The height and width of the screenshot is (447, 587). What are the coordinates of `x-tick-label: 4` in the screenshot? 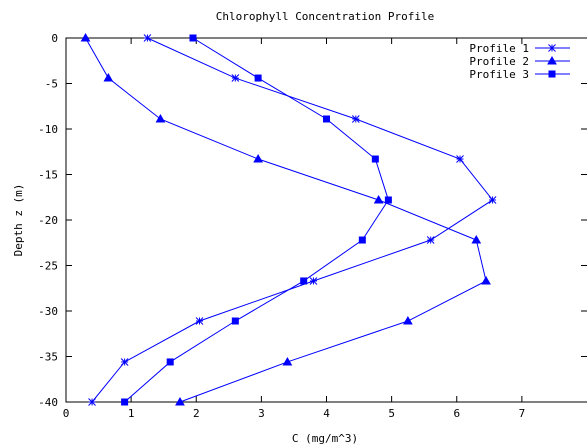 It's located at (326, 413).